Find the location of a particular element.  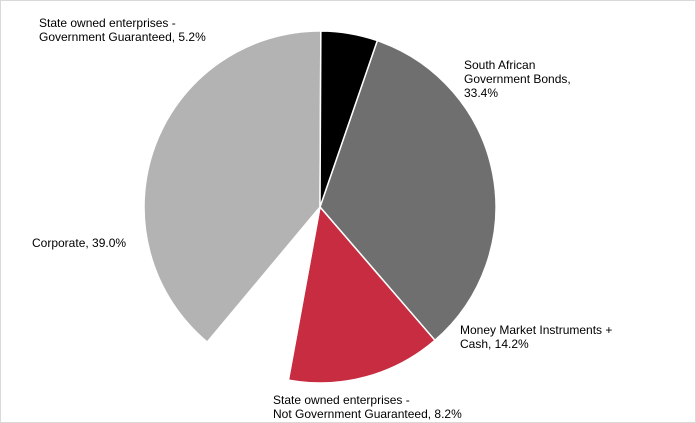

slice-label-money-market-instruments: Money Market Instruments + Cash, 14.2% is located at coordinates (536, 337).